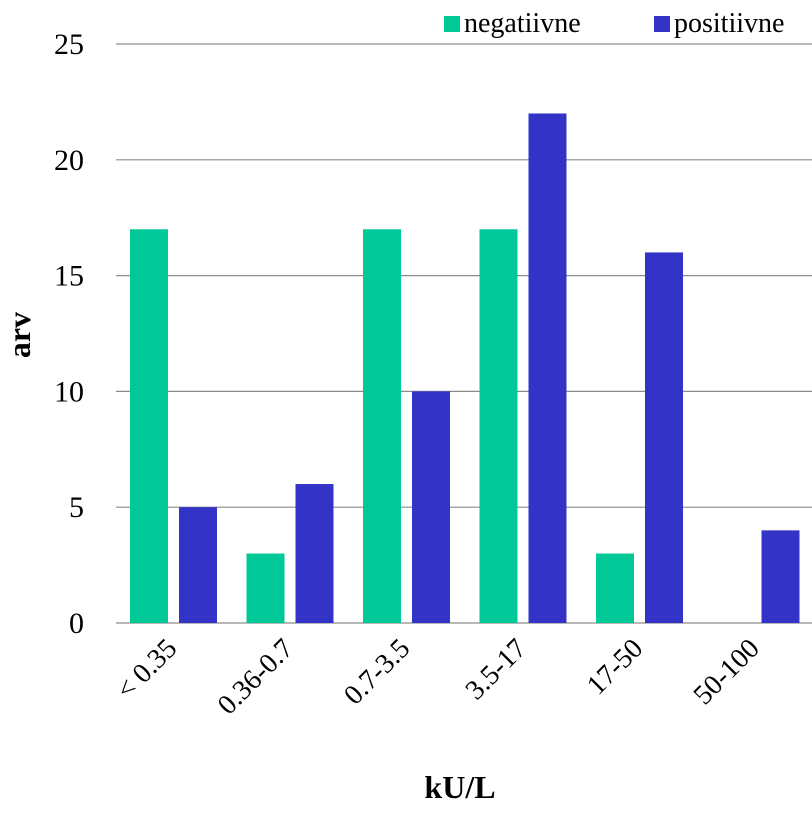 This screenshot has height=816, width=812. Describe the element at coordinates (19, 335) in the screenshot. I see `y-axis-label: arv` at that location.